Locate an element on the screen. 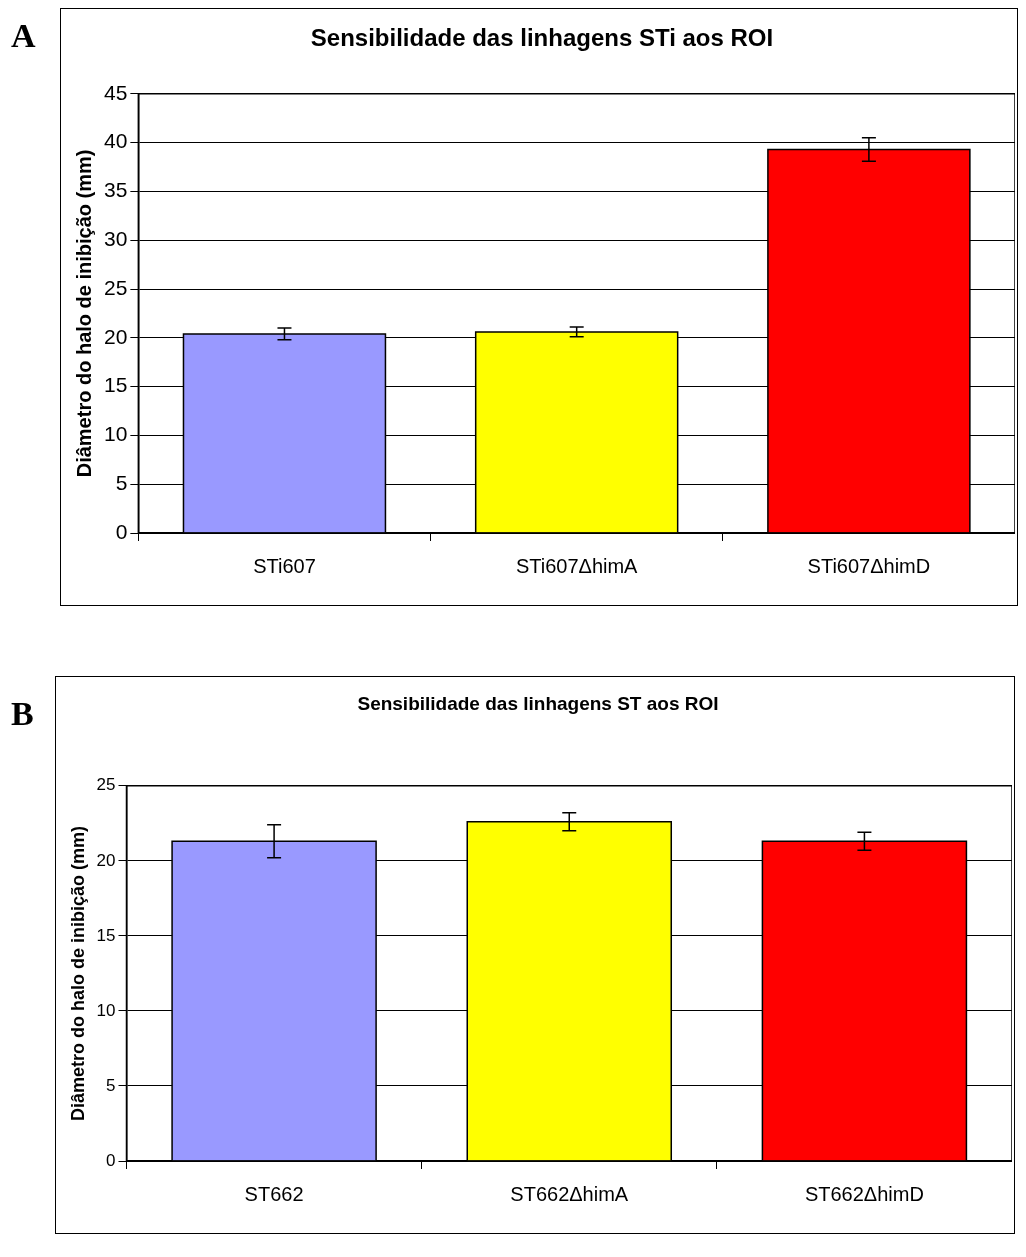 The image size is (1026, 1257). x-tick-label: STi607ΔhimD is located at coordinates (869, 565).